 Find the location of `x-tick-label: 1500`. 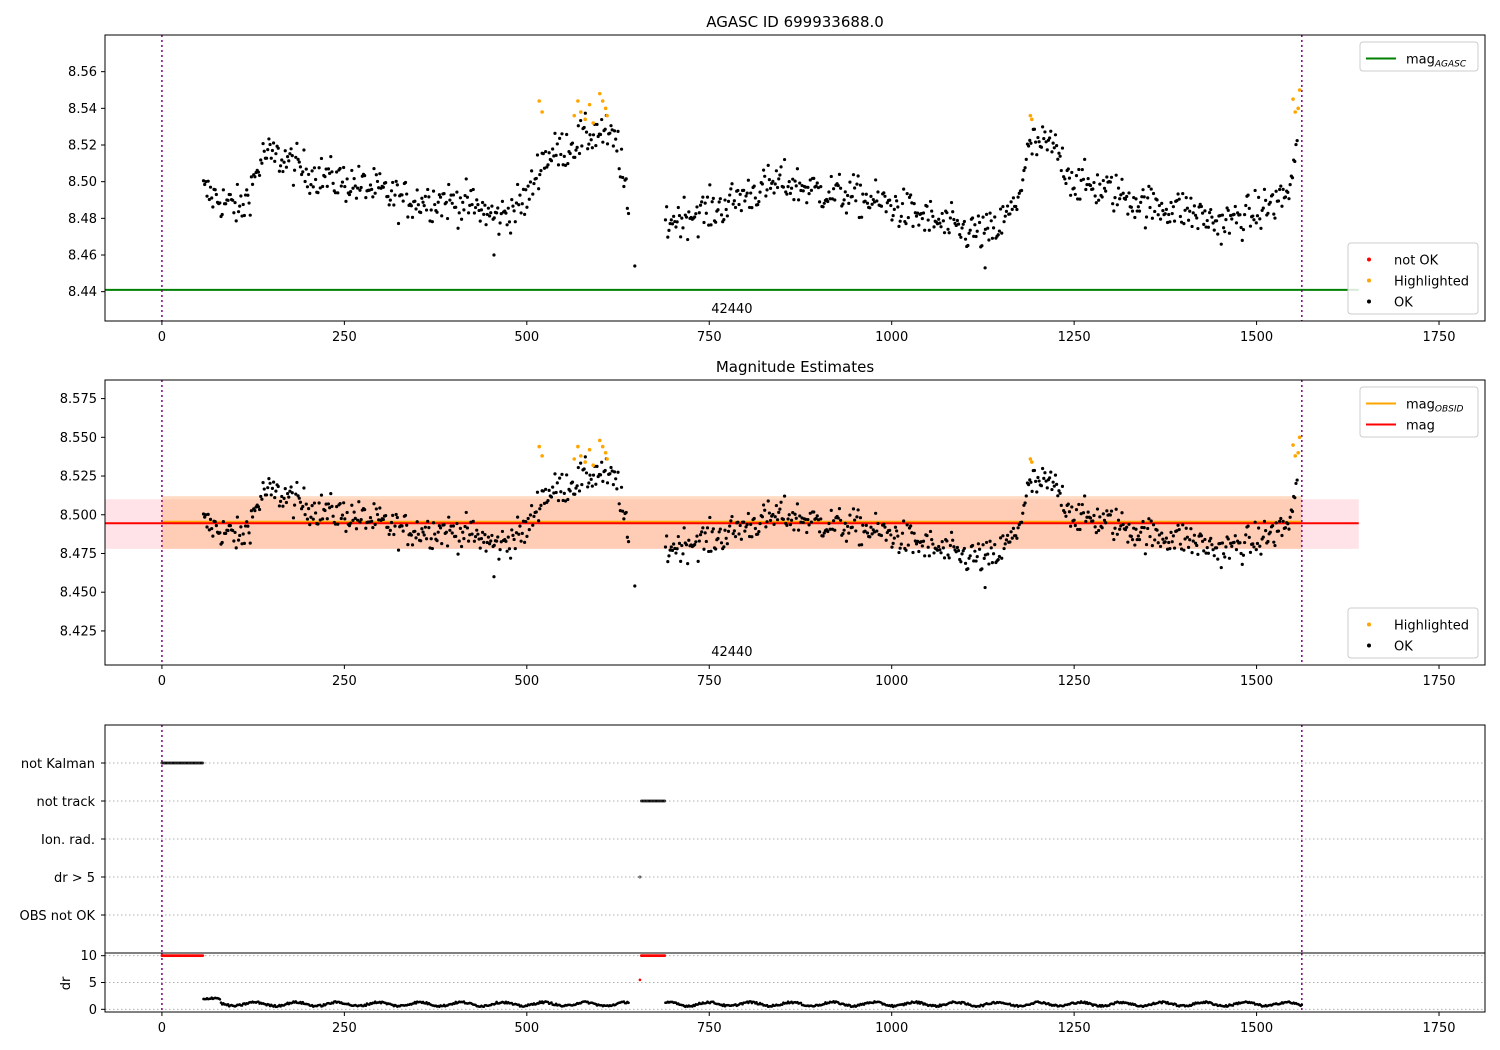

x-tick-label: 1500 is located at coordinates (1256, 337).